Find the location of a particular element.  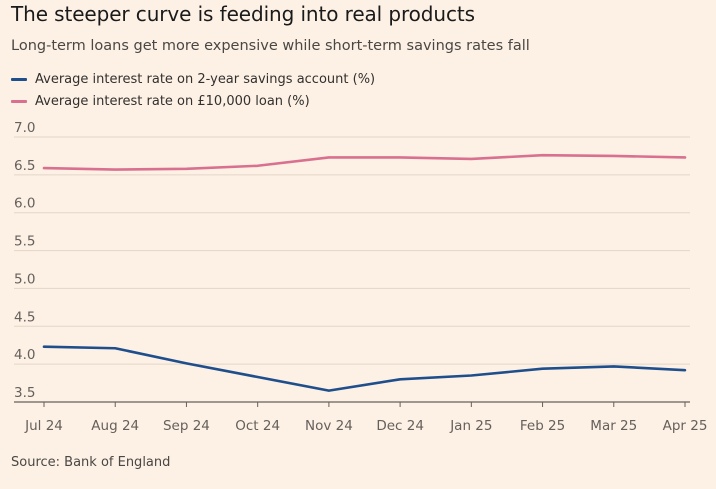

chart-source: Source: Bank of England is located at coordinates (91, 462).